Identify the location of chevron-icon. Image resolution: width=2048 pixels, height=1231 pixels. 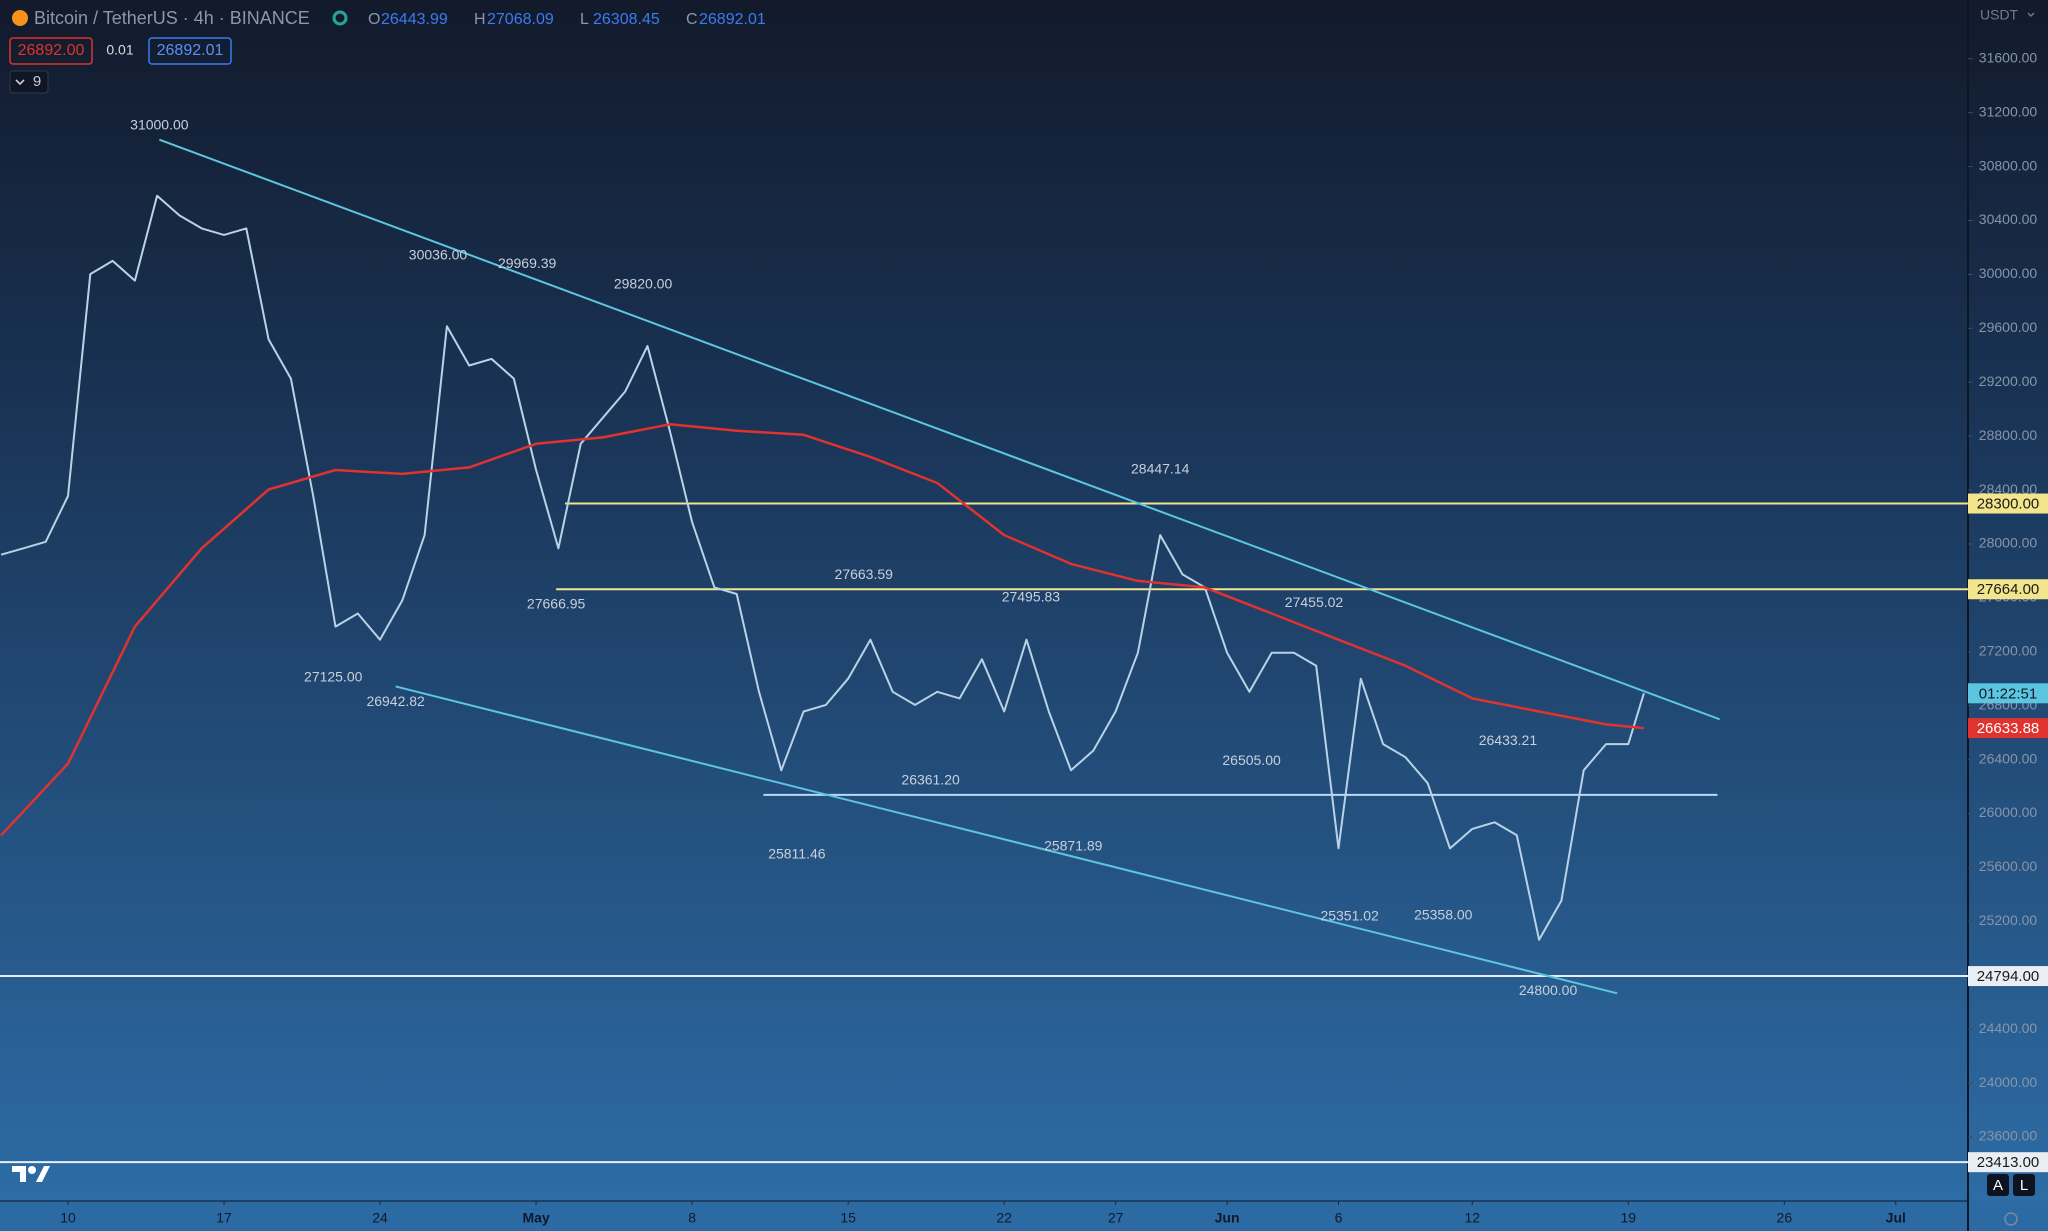
(20, 82).